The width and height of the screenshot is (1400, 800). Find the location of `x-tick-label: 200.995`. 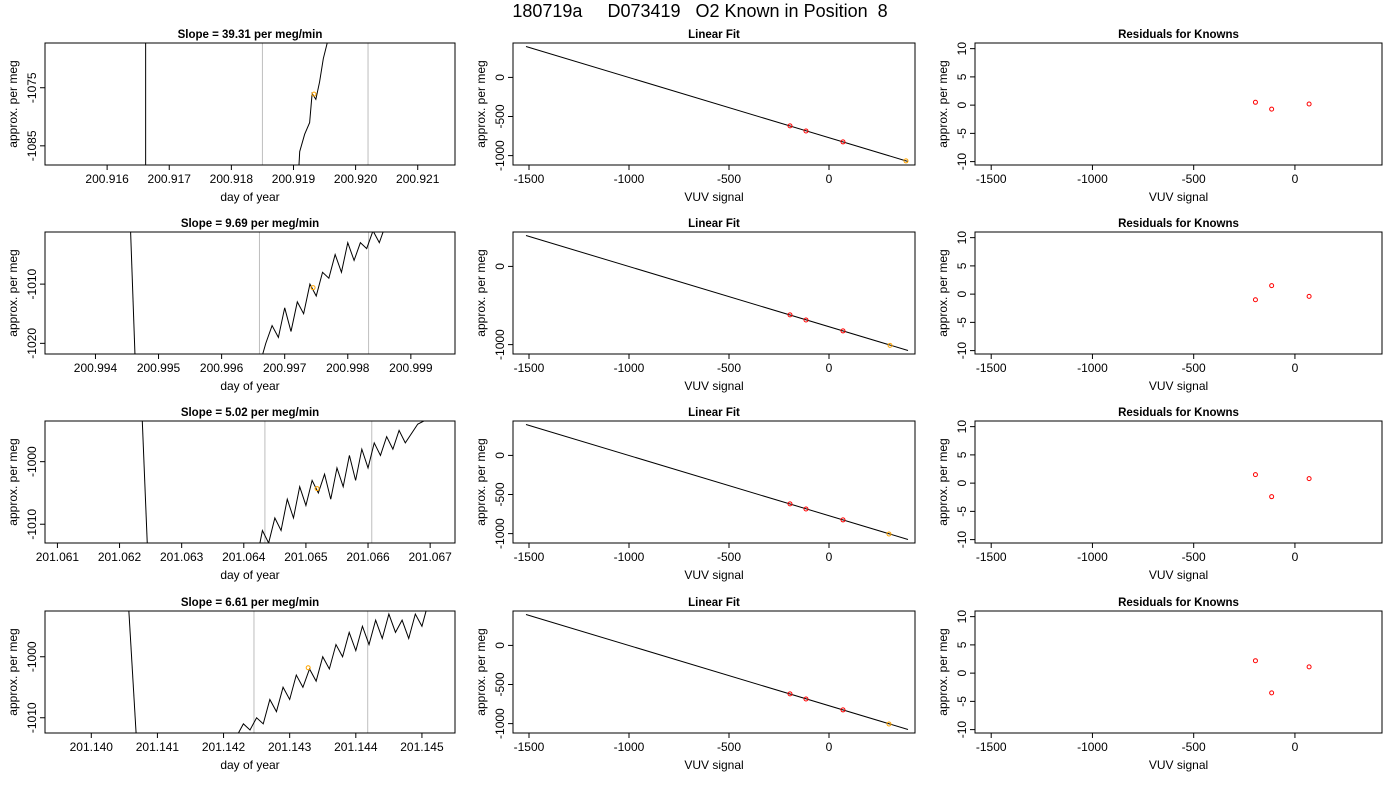

x-tick-label: 200.995 is located at coordinates (159, 368).